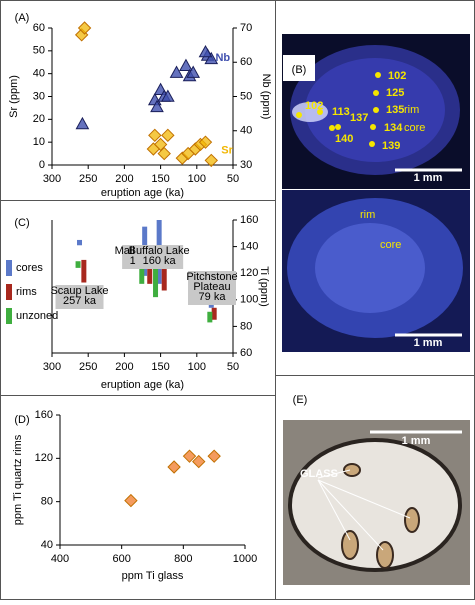  I want to click on callout-lines, so click(364, 510).